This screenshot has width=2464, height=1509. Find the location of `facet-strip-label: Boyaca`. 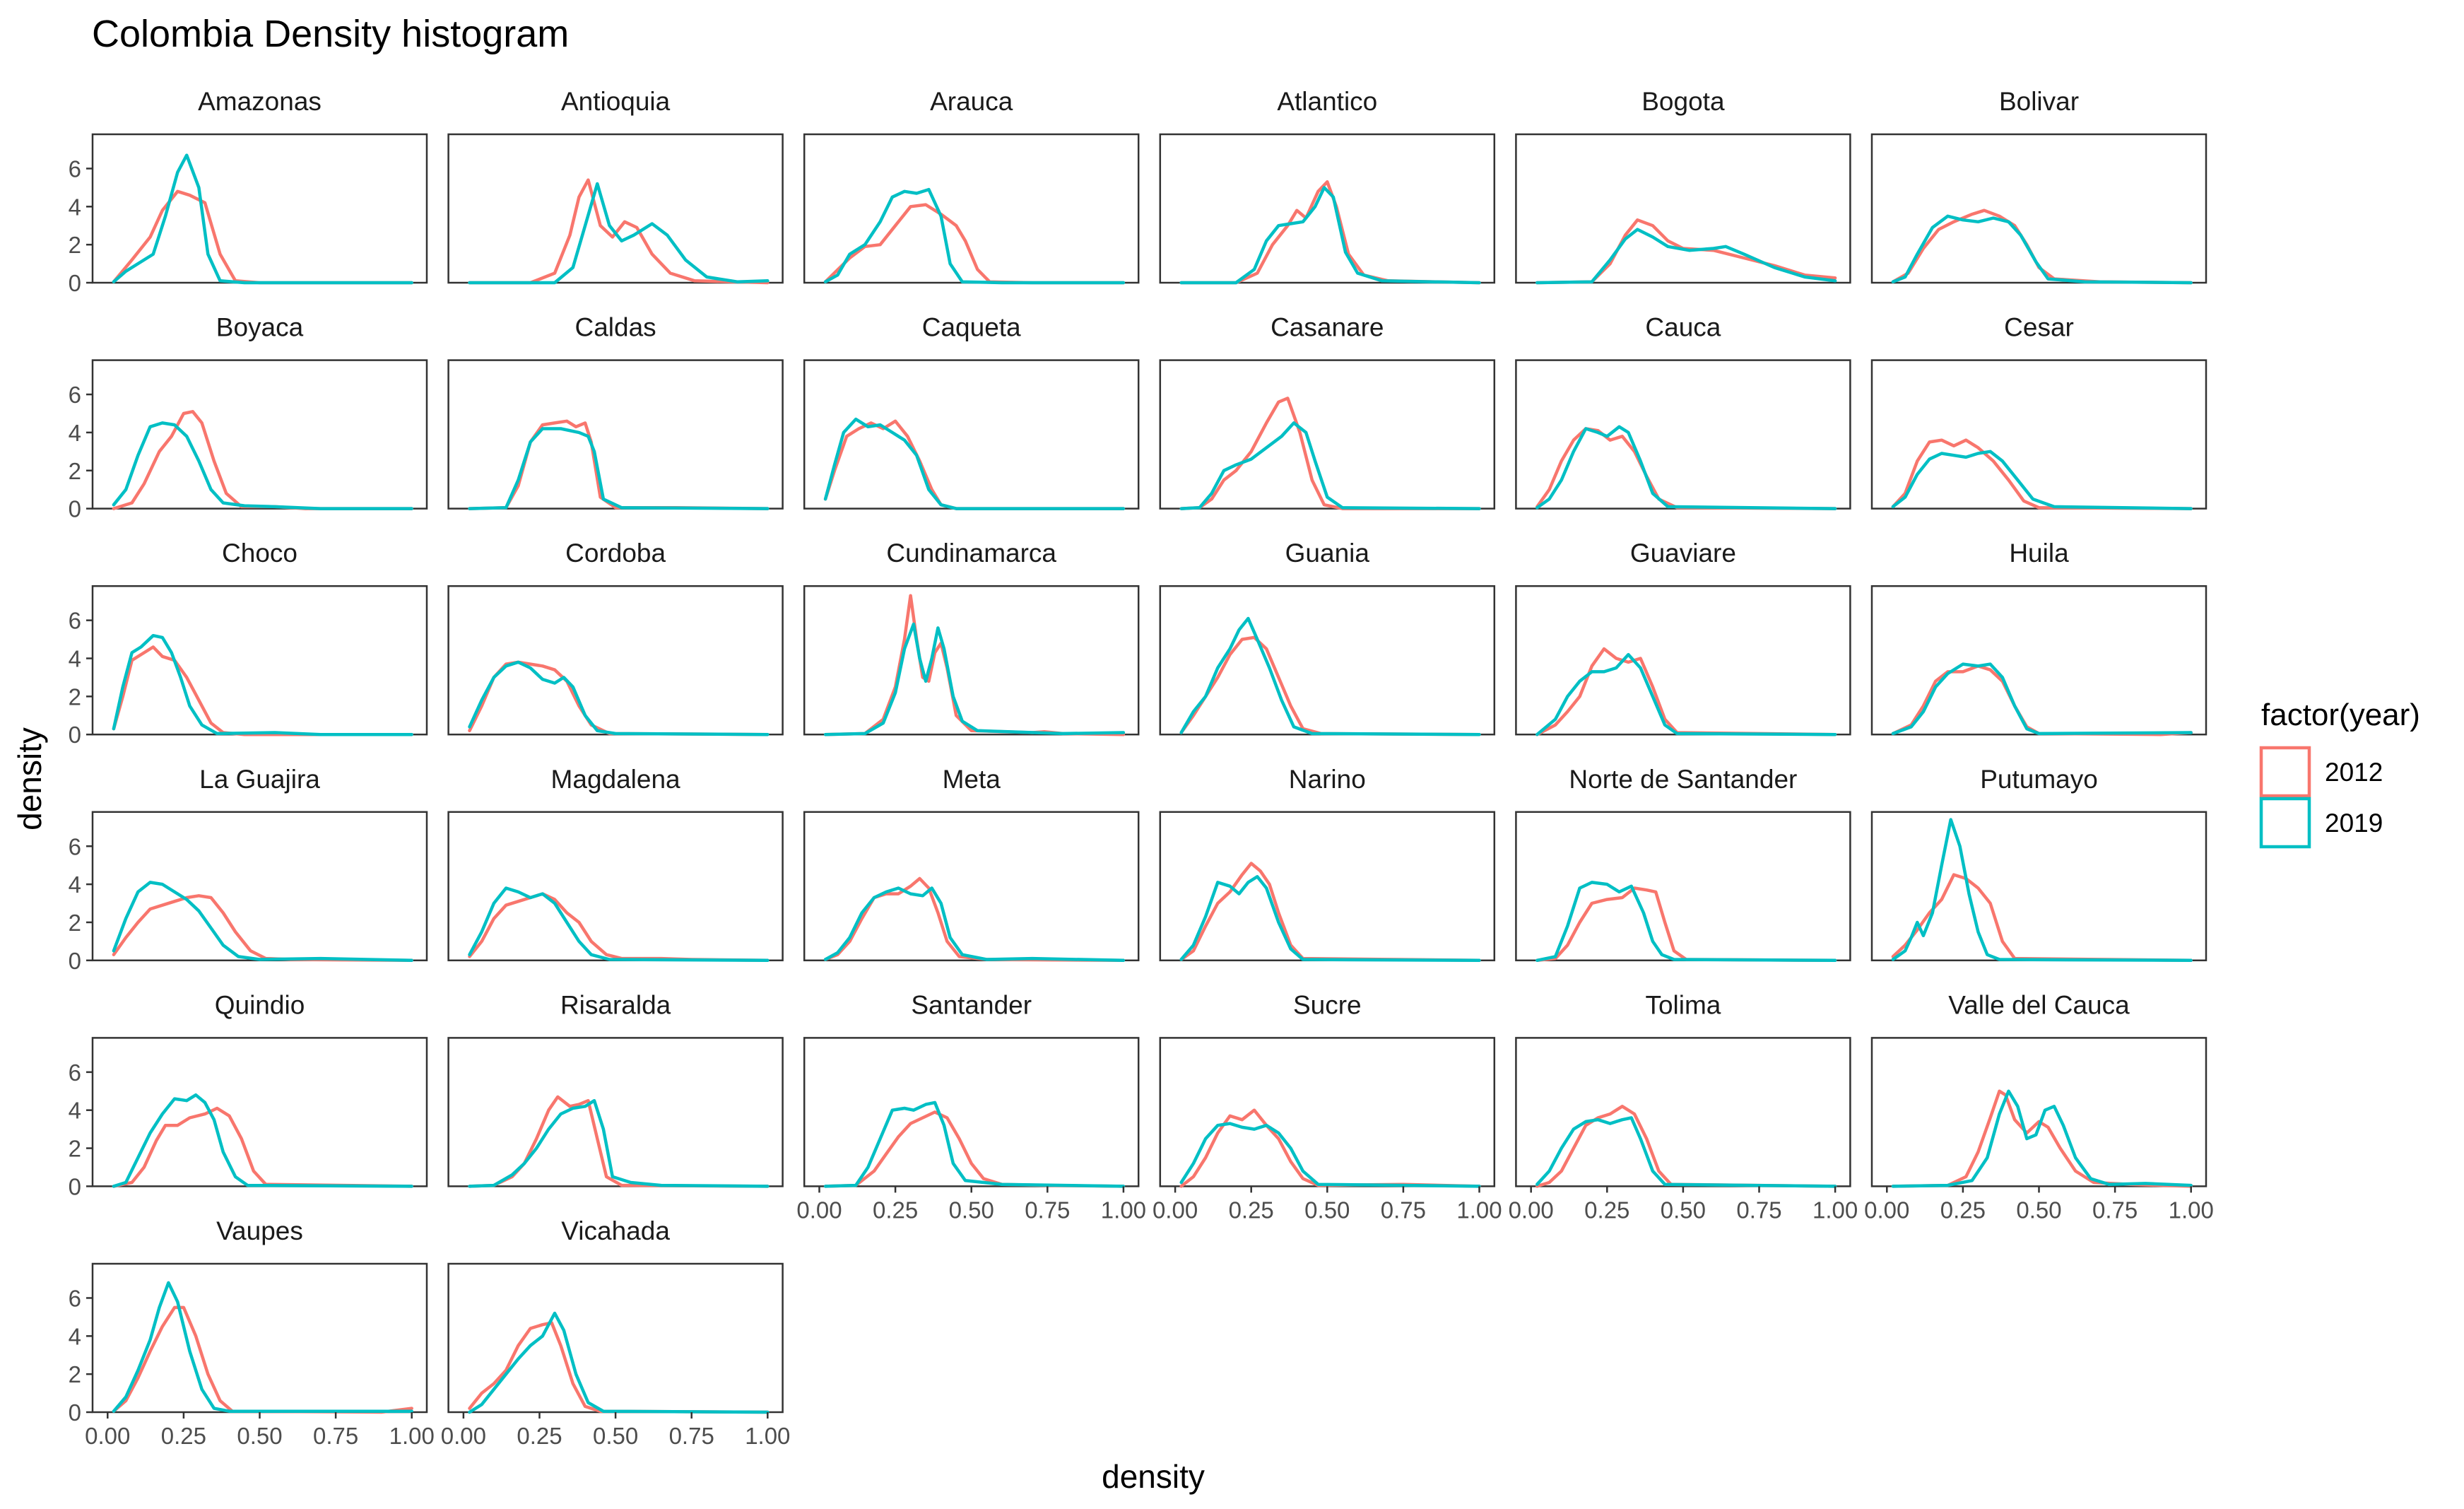

facet-strip-label: Boyaca is located at coordinates (260, 327).